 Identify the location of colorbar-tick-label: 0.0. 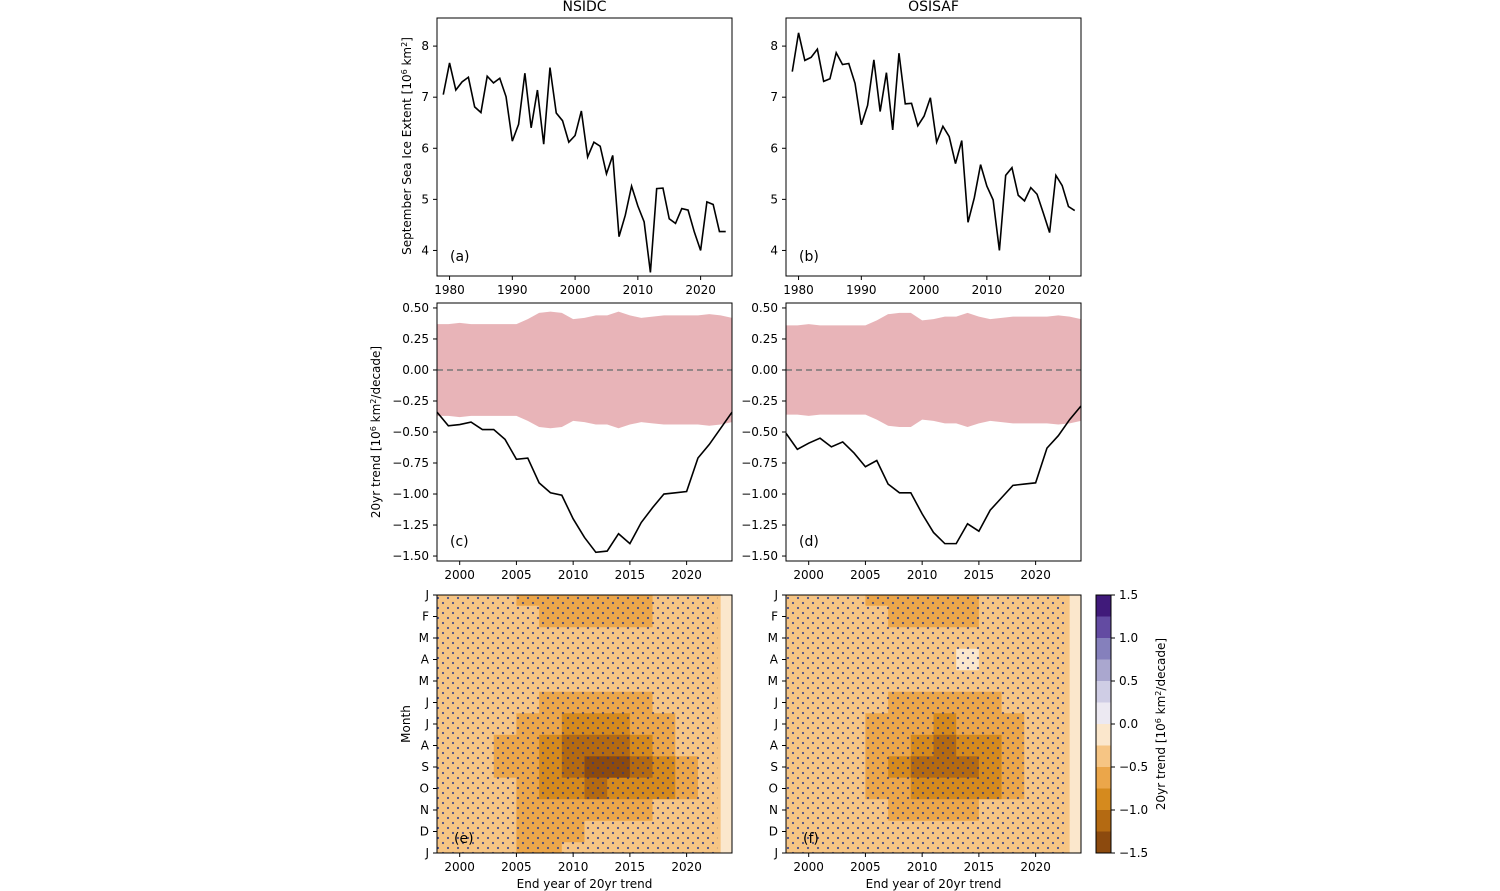
(1128, 724).